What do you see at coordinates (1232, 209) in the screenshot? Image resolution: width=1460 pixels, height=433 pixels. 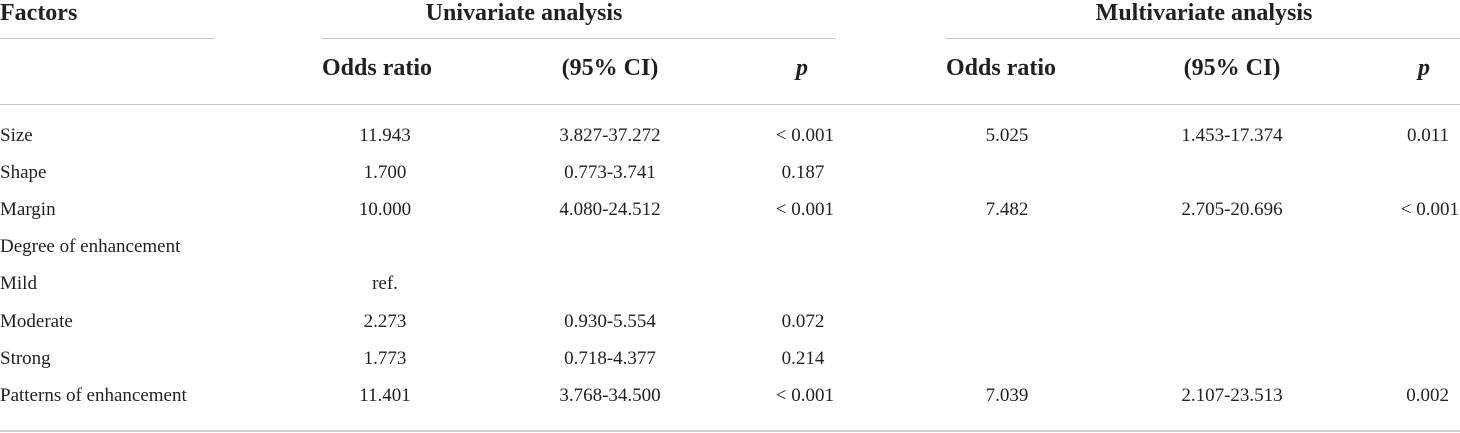 I see `row-multi-ci: 2.705-20.696` at bounding box center [1232, 209].